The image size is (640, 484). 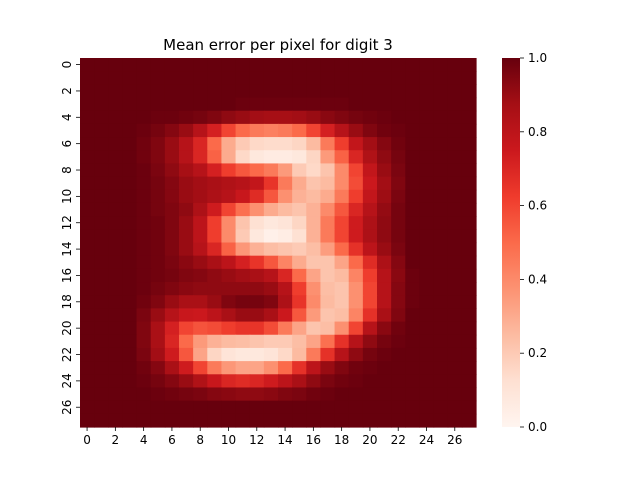 What do you see at coordinates (369, 440) in the screenshot?
I see `x-tick-label: 20` at bounding box center [369, 440].